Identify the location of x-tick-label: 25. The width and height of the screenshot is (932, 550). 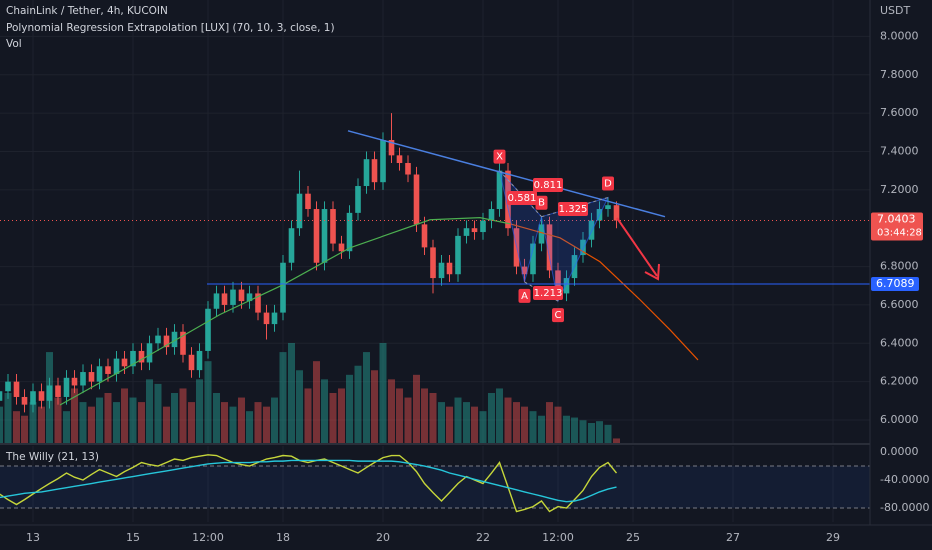
(633, 537).